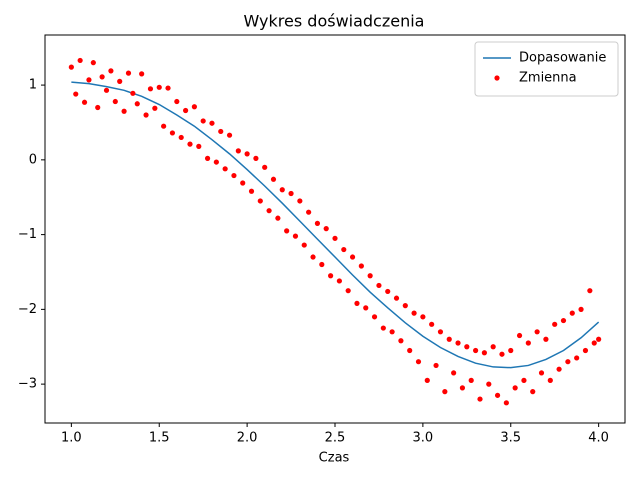 The width and height of the screenshot is (640, 484). Describe the element at coordinates (71, 438) in the screenshot. I see `x-tick-label: 1.0` at that location.